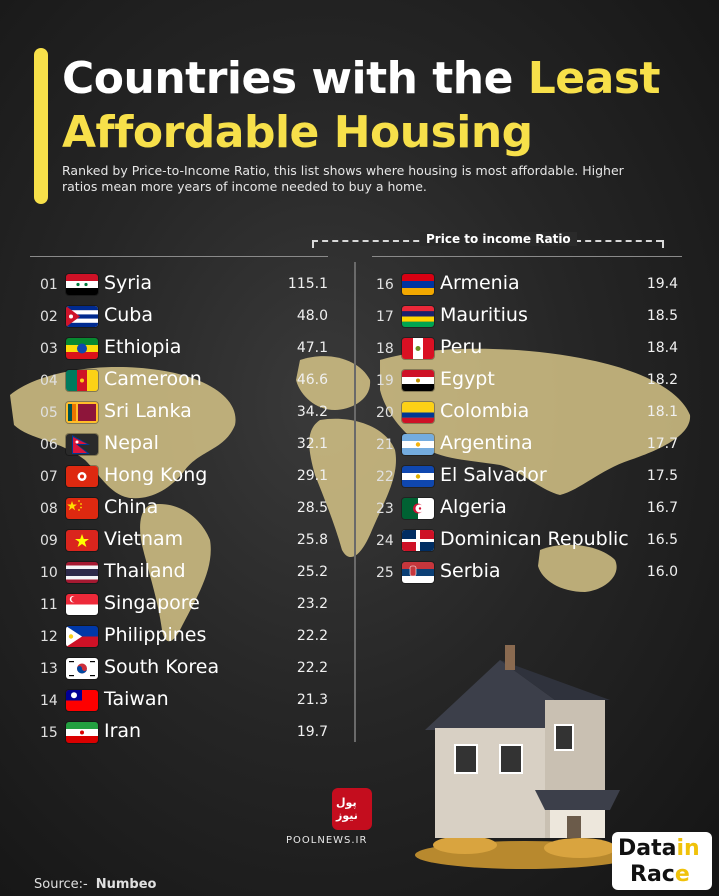  What do you see at coordinates (49, 605) in the screenshot?
I see `row-rank: 11` at bounding box center [49, 605].